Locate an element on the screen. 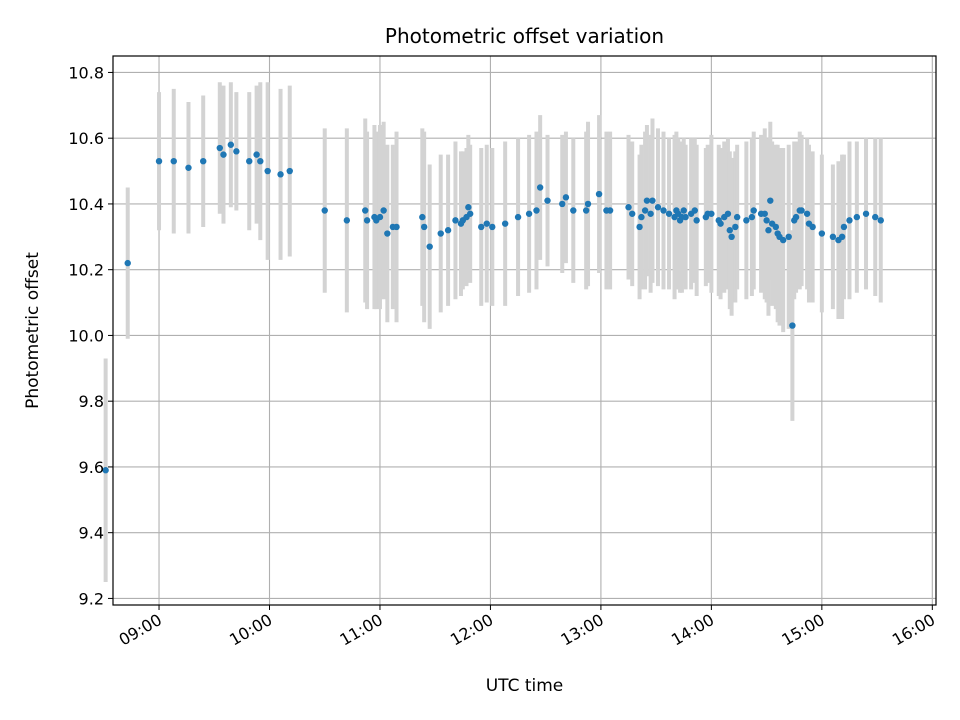 This screenshot has width=960, height=720. y-tick-label: 9.4 is located at coordinates (91, 533).